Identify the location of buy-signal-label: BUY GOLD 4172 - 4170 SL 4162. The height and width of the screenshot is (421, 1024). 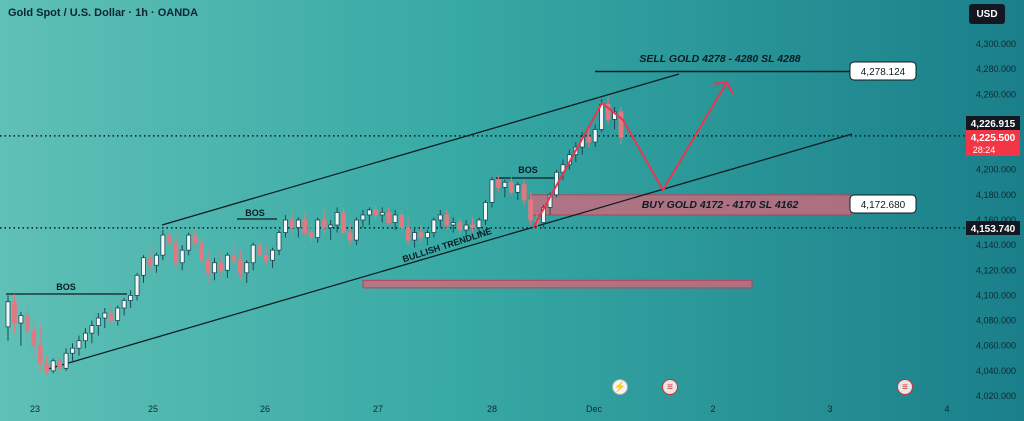
(720, 205).